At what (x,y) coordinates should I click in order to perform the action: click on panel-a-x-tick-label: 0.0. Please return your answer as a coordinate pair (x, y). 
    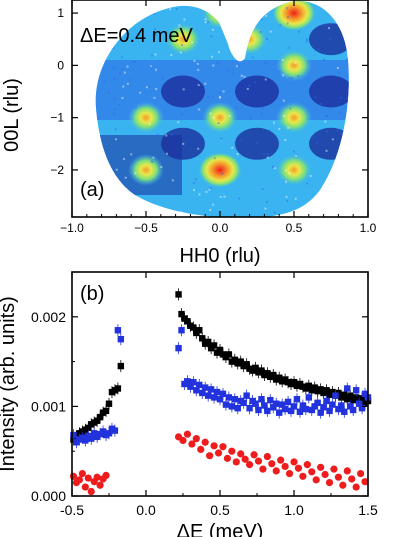
    Looking at the image, I should click on (220, 228).